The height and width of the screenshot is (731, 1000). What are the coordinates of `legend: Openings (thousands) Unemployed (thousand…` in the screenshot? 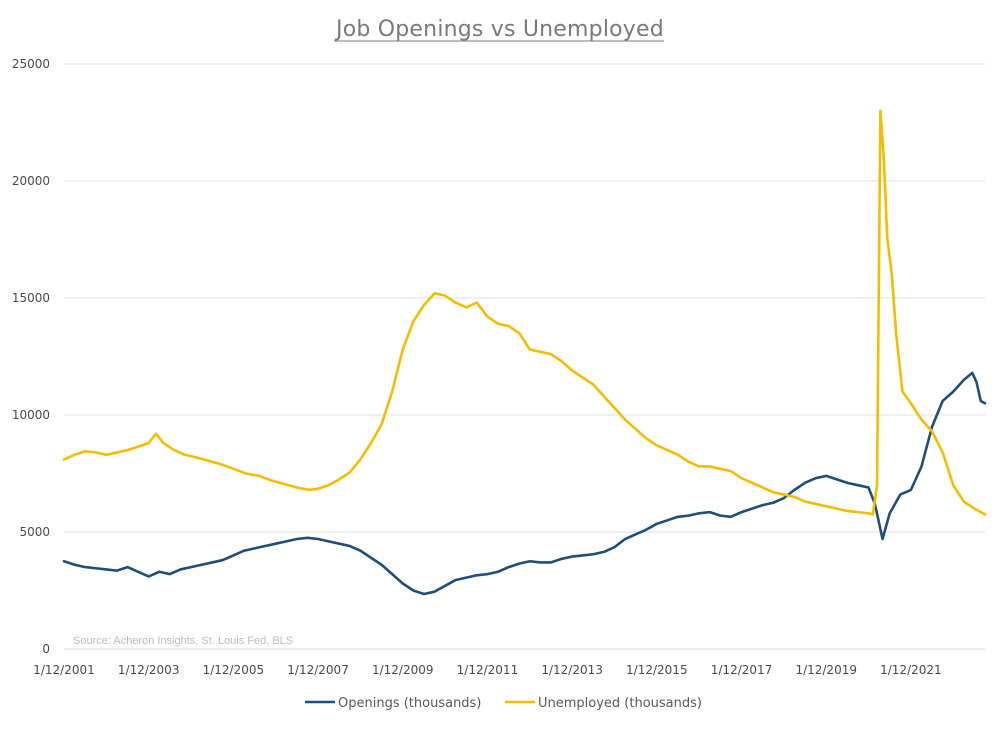 It's located at (503, 703).